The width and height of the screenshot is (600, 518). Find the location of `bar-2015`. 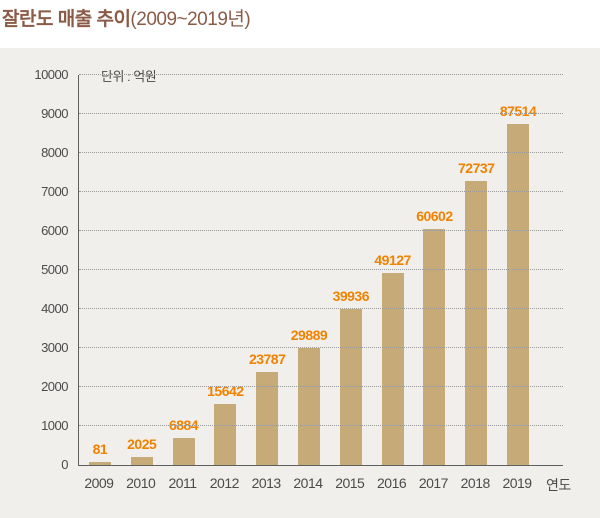

bar-2015 is located at coordinates (350, 387).